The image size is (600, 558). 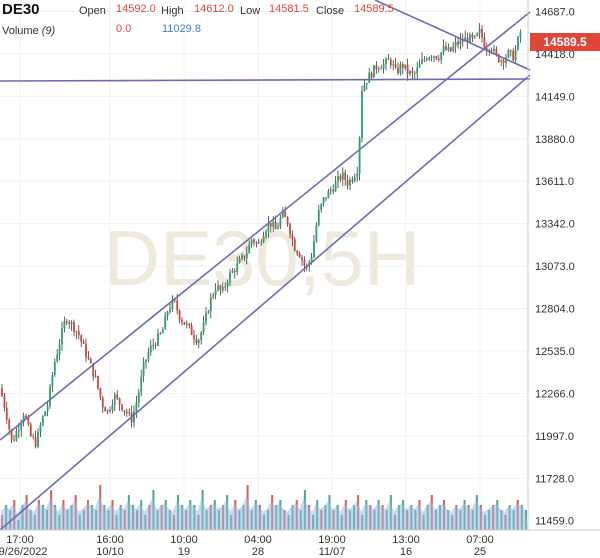 What do you see at coordinates (554, 479) in the screenshot?
I see `y-tick-label: 11728.0` at bounding box center [554, 479].